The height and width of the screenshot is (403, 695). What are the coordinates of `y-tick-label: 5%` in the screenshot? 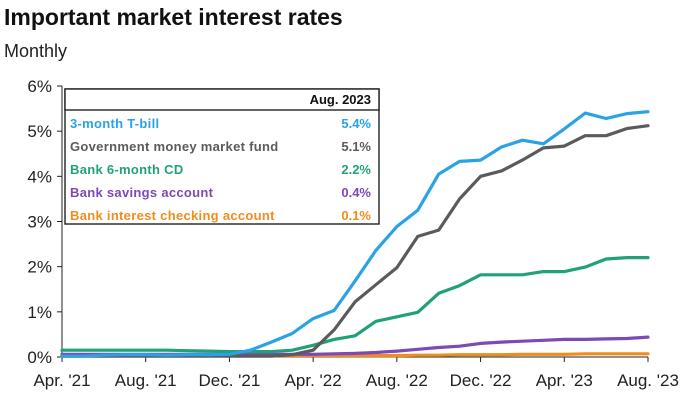 It's located at (39, 131).